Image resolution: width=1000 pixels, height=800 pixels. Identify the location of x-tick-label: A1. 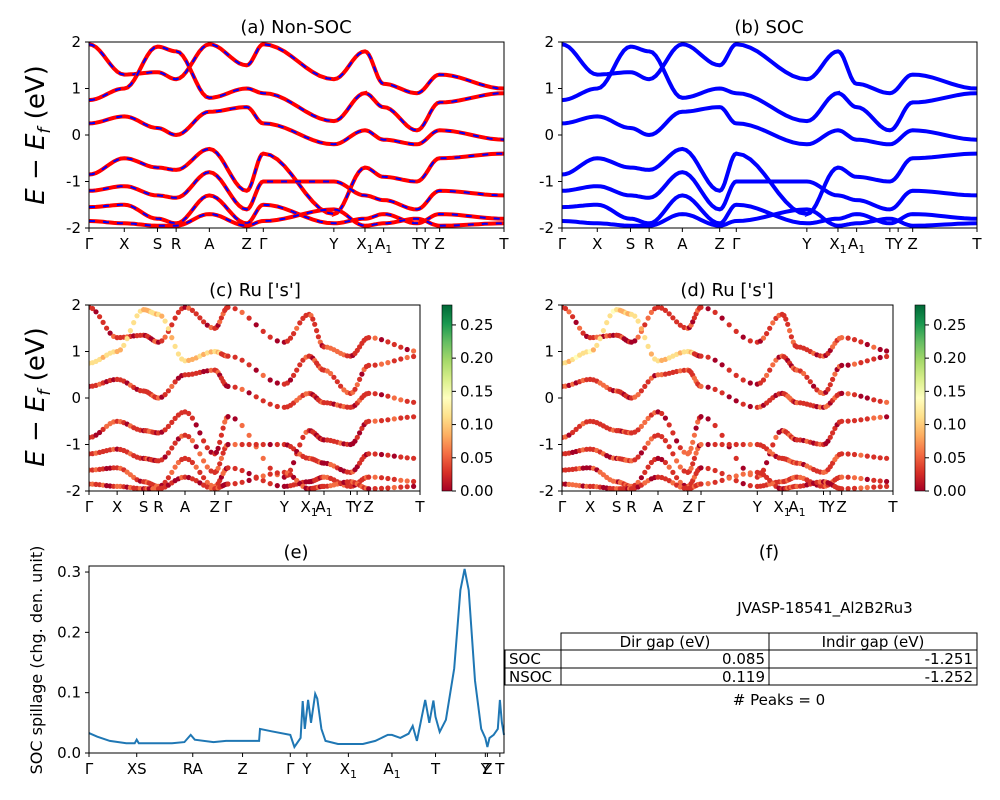
(796, 508).